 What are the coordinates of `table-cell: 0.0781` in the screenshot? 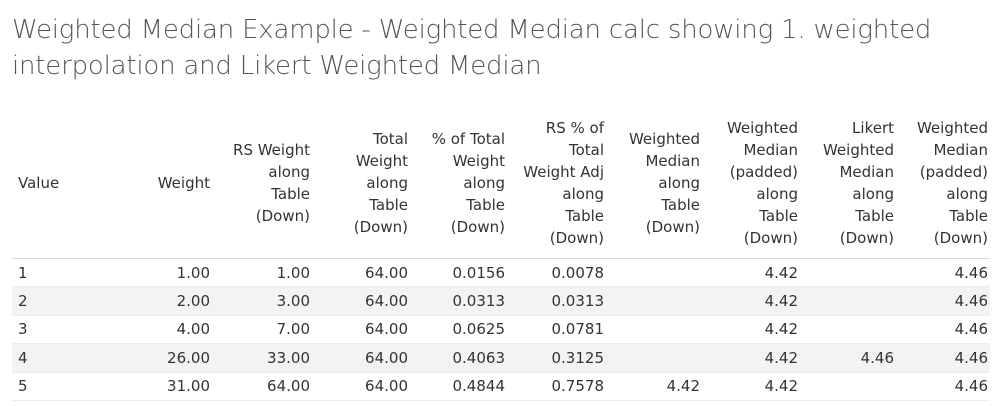 It's located at (556, 330).